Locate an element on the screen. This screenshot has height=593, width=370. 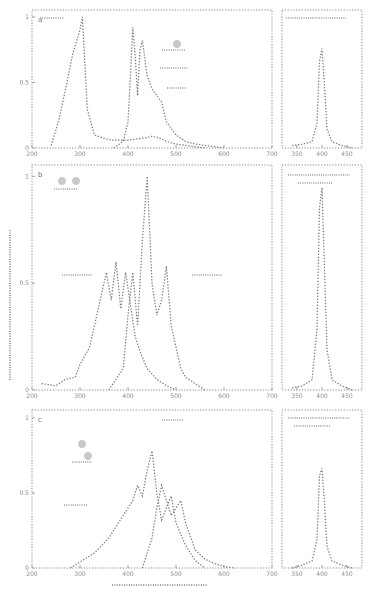
panel-label: c is located at coordinates (40, 420).